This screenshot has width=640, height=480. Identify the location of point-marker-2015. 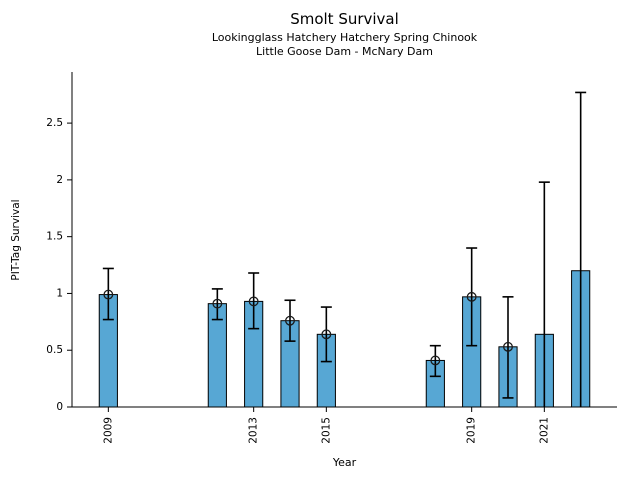
(326, 334).